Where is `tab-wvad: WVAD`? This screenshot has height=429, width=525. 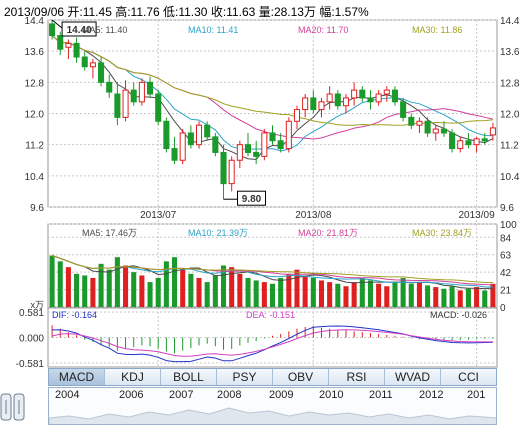 tab-wvad: WVAD is located at coordinates (413, 377).